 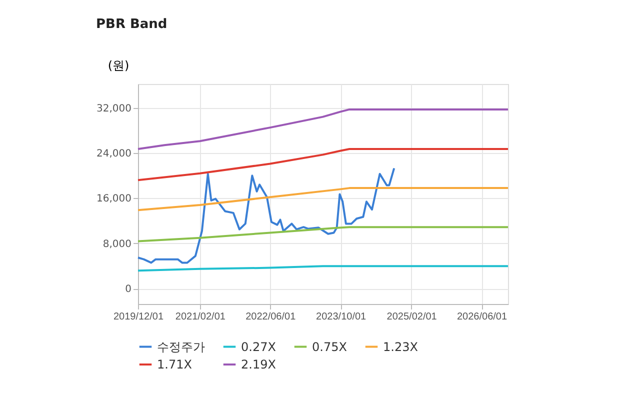 What do you see at coordinates (181, 347) in the screenshot?
I see `legend-label: 수정주가` at bounding box center [181, 347].